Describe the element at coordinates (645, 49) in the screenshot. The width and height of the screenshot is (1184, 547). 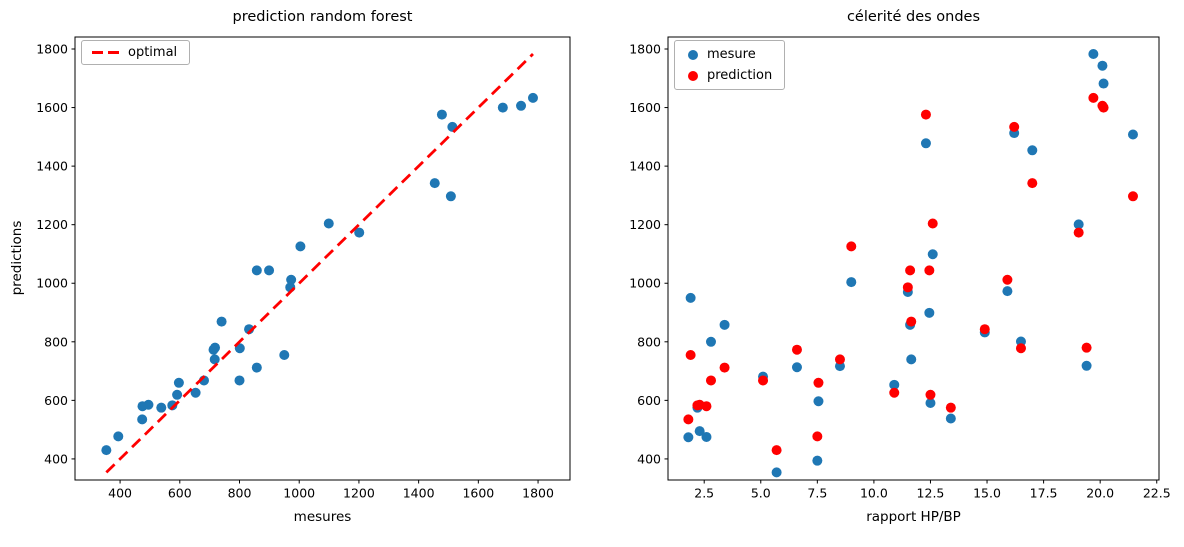
I see `y-tick-label: 1800` at that location.